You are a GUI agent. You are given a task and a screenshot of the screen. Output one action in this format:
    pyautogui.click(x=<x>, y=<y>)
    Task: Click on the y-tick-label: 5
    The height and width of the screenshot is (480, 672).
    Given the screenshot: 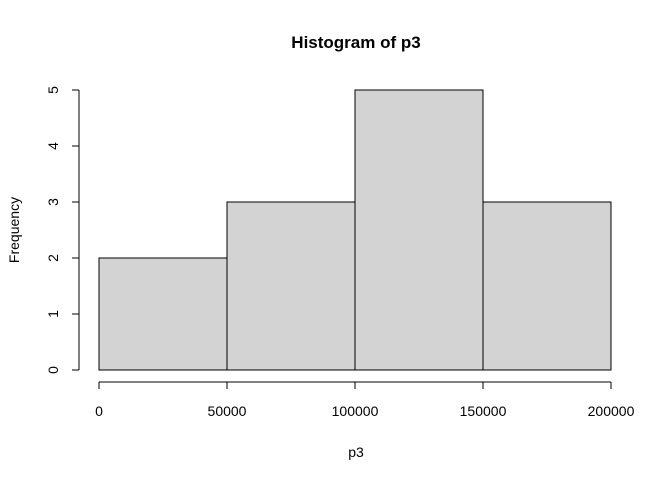 What is the action you would take?
    pyautogui.click(x=53, y=90)
    